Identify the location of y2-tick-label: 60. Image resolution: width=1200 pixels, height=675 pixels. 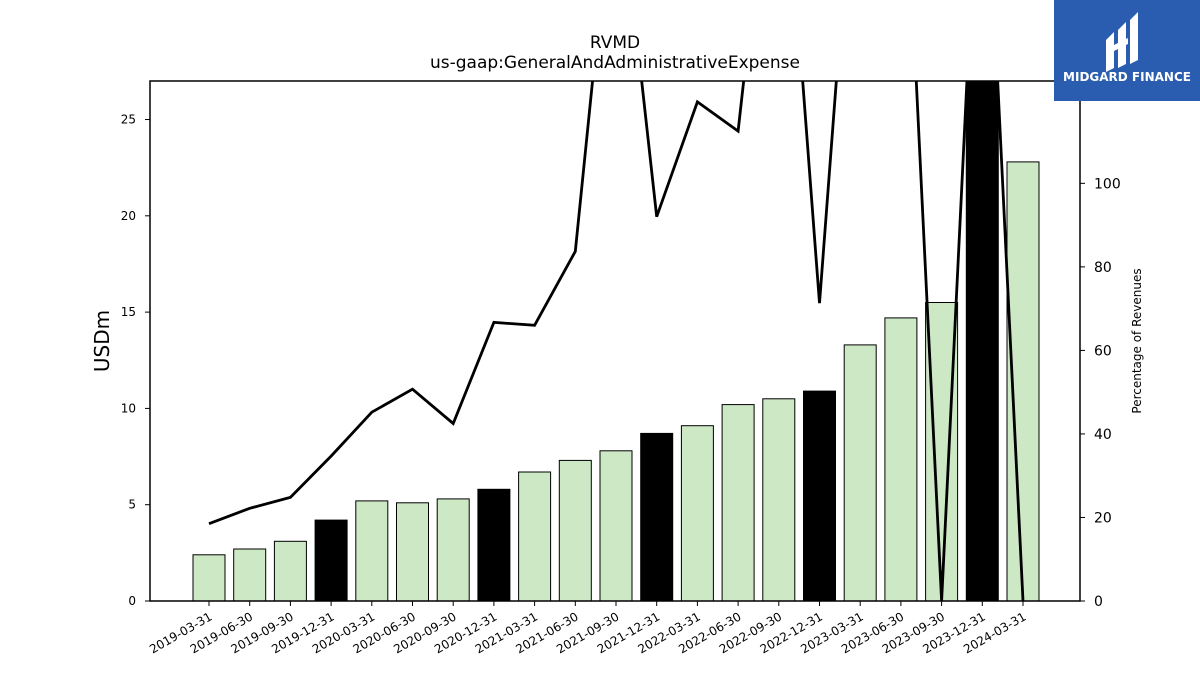
(1103, 351).